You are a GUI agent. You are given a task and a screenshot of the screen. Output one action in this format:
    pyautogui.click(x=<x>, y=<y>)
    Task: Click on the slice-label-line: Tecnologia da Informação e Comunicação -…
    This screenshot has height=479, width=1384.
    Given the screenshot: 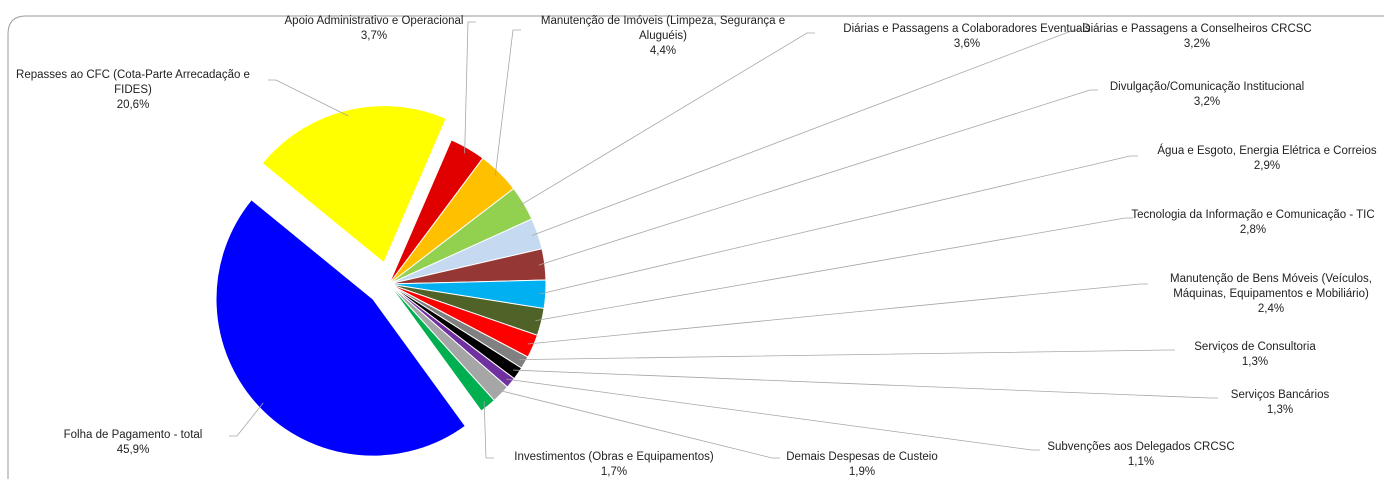 What is the action you would take?
    pyautogui.click(x=1252, y=215)
    